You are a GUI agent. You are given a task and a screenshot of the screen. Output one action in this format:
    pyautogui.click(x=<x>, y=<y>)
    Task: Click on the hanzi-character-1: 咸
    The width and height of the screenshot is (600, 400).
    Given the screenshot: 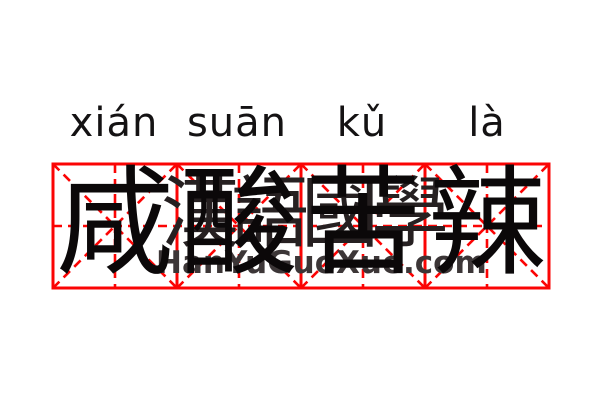 What is the action you would take?
    pyautogui.click(x=114, y=224)
    